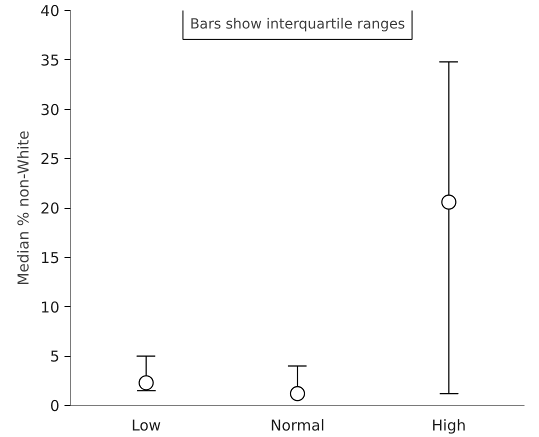  What do you see at coordinates (55, 406) in the screenshot?
I see `y-tick-label: 0` at bounding box center [55, 406].